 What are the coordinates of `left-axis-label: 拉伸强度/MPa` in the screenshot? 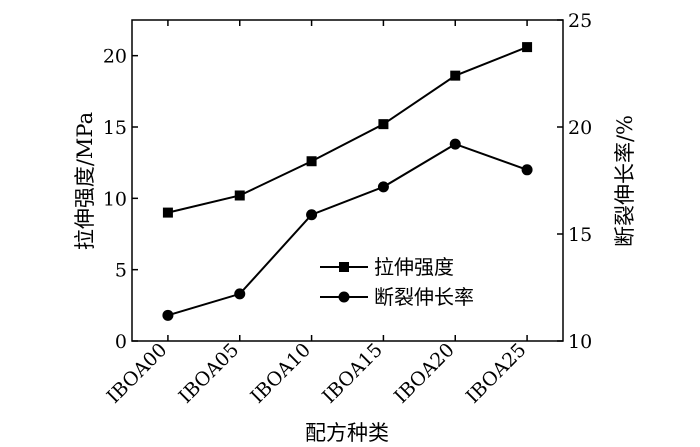 It's located at (85, 181).